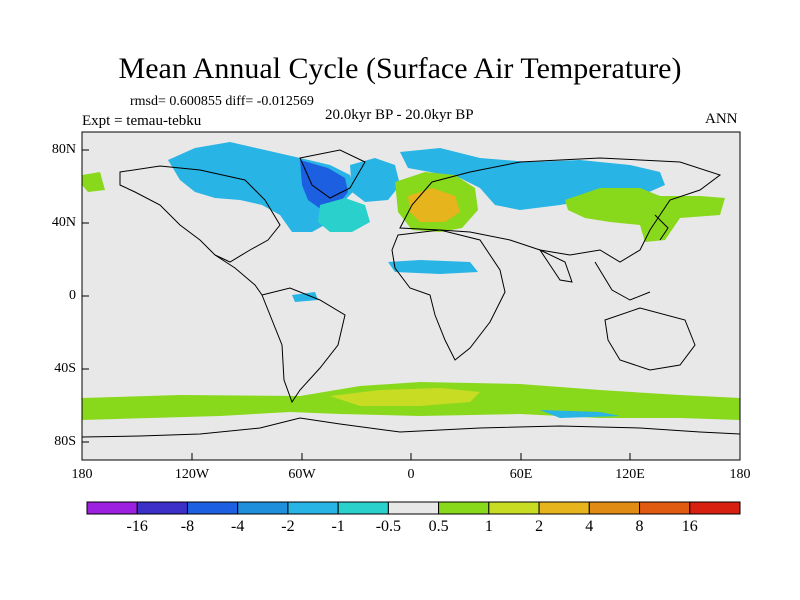 The width and height of the screenshot is (800, 600). Describe the element at coordinates (399, 115) in the screenshot. I see `period-label: 20.0kyr BP - 20.0kyr BP` at that location.